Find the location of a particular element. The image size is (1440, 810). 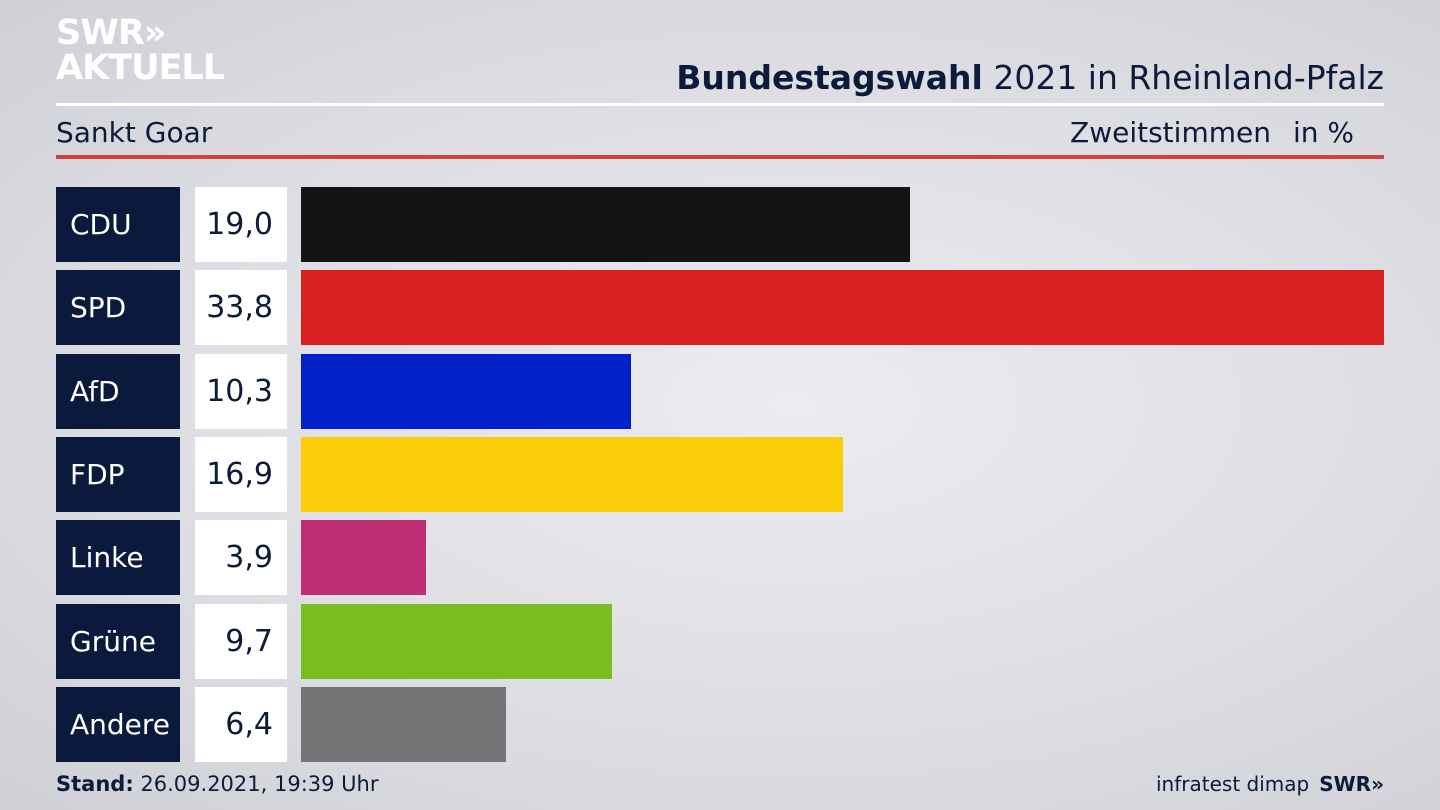

party-label: FDP is located at coordinates (118, 474).